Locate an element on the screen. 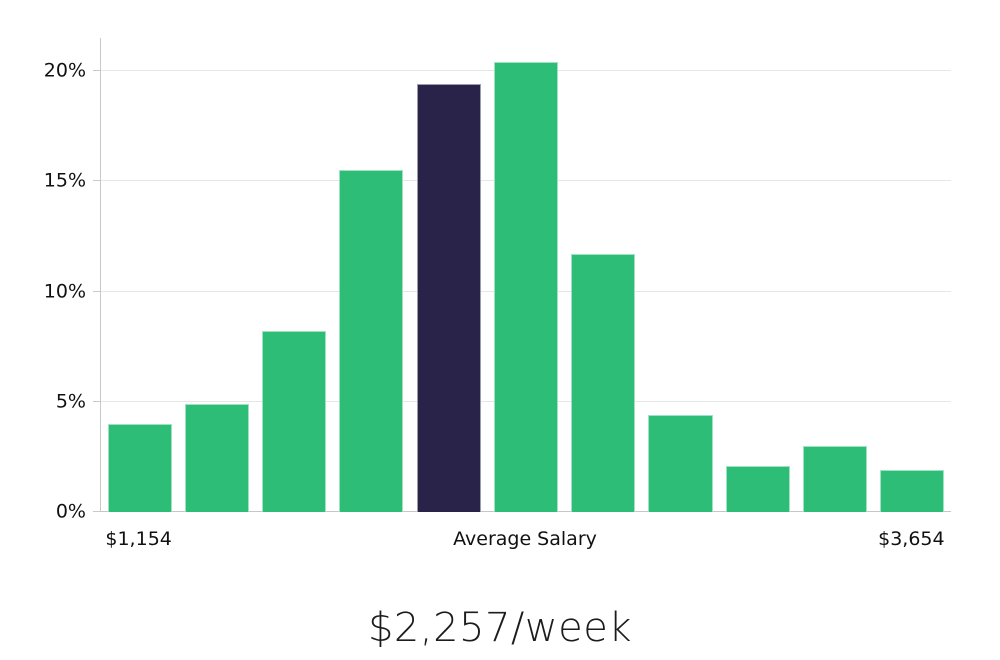  y-tick-label: 0% is located at coordinates (70, 511).